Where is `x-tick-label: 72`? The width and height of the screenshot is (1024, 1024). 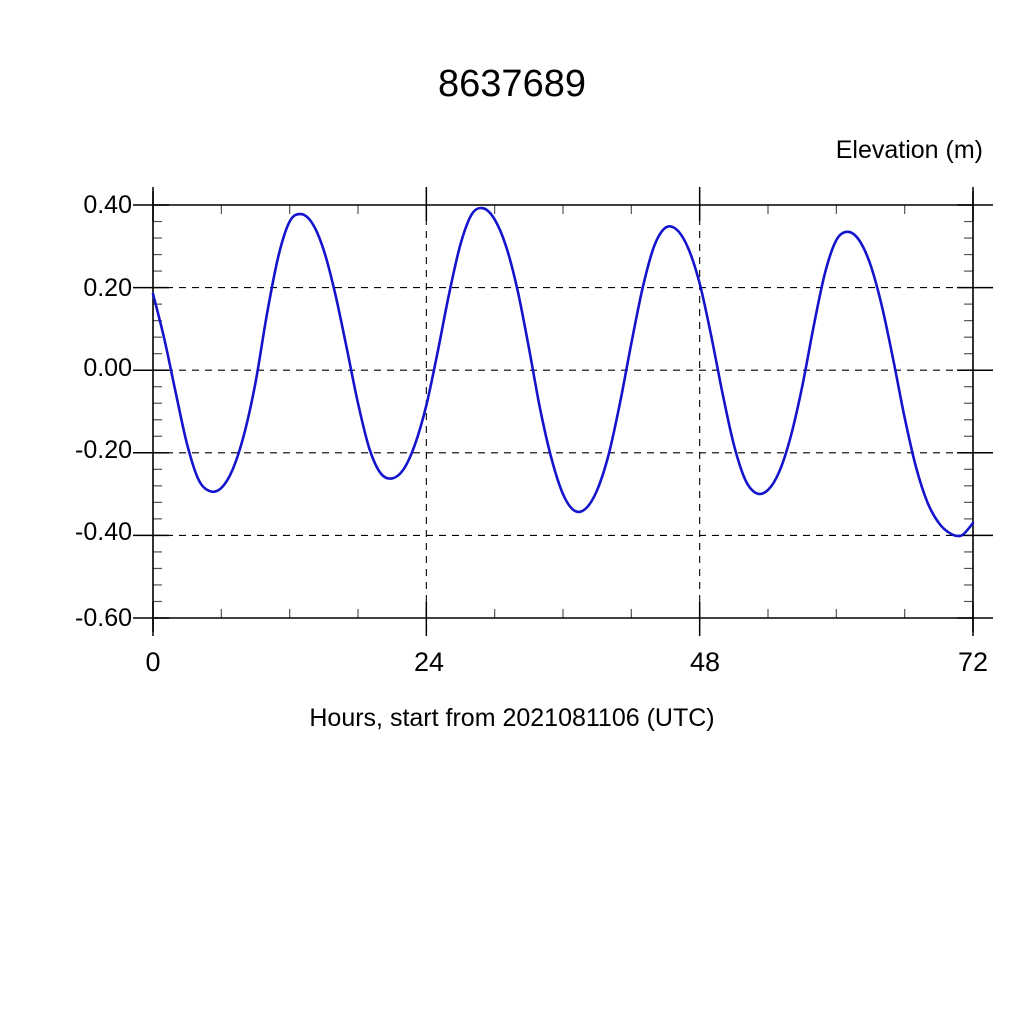 x-tick-label: 72 is located at coordinates (973, 662).